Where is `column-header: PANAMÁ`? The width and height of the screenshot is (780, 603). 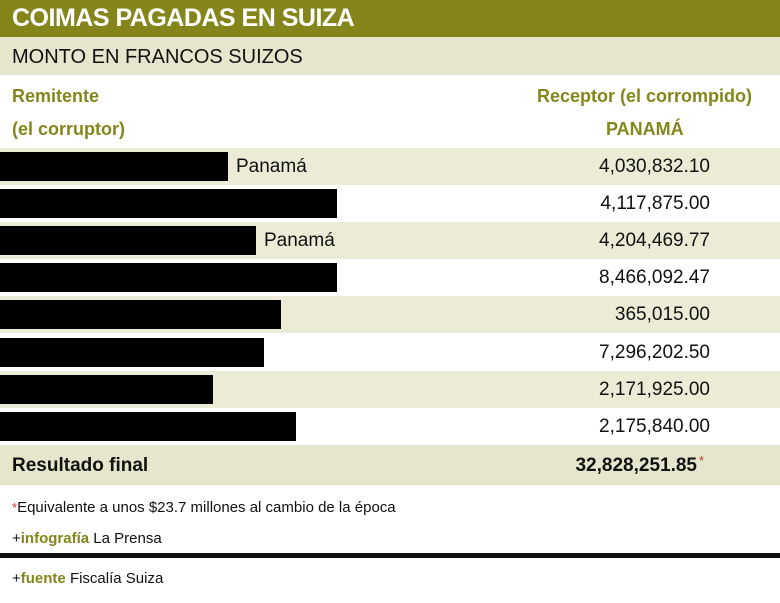
column-header: PANAMÁ is located at coordinates (645, 129).